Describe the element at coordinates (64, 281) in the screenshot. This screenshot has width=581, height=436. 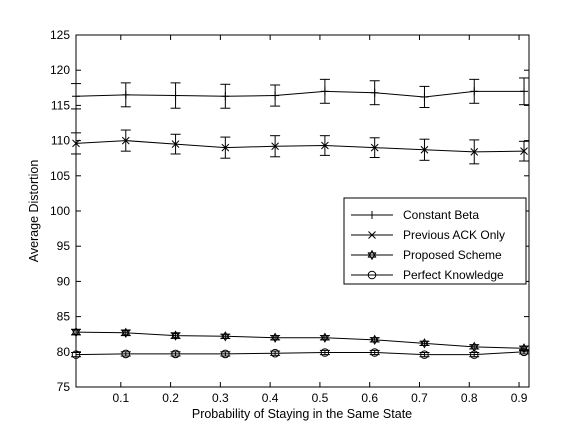
I see `y-tick-label: 90` at that location.